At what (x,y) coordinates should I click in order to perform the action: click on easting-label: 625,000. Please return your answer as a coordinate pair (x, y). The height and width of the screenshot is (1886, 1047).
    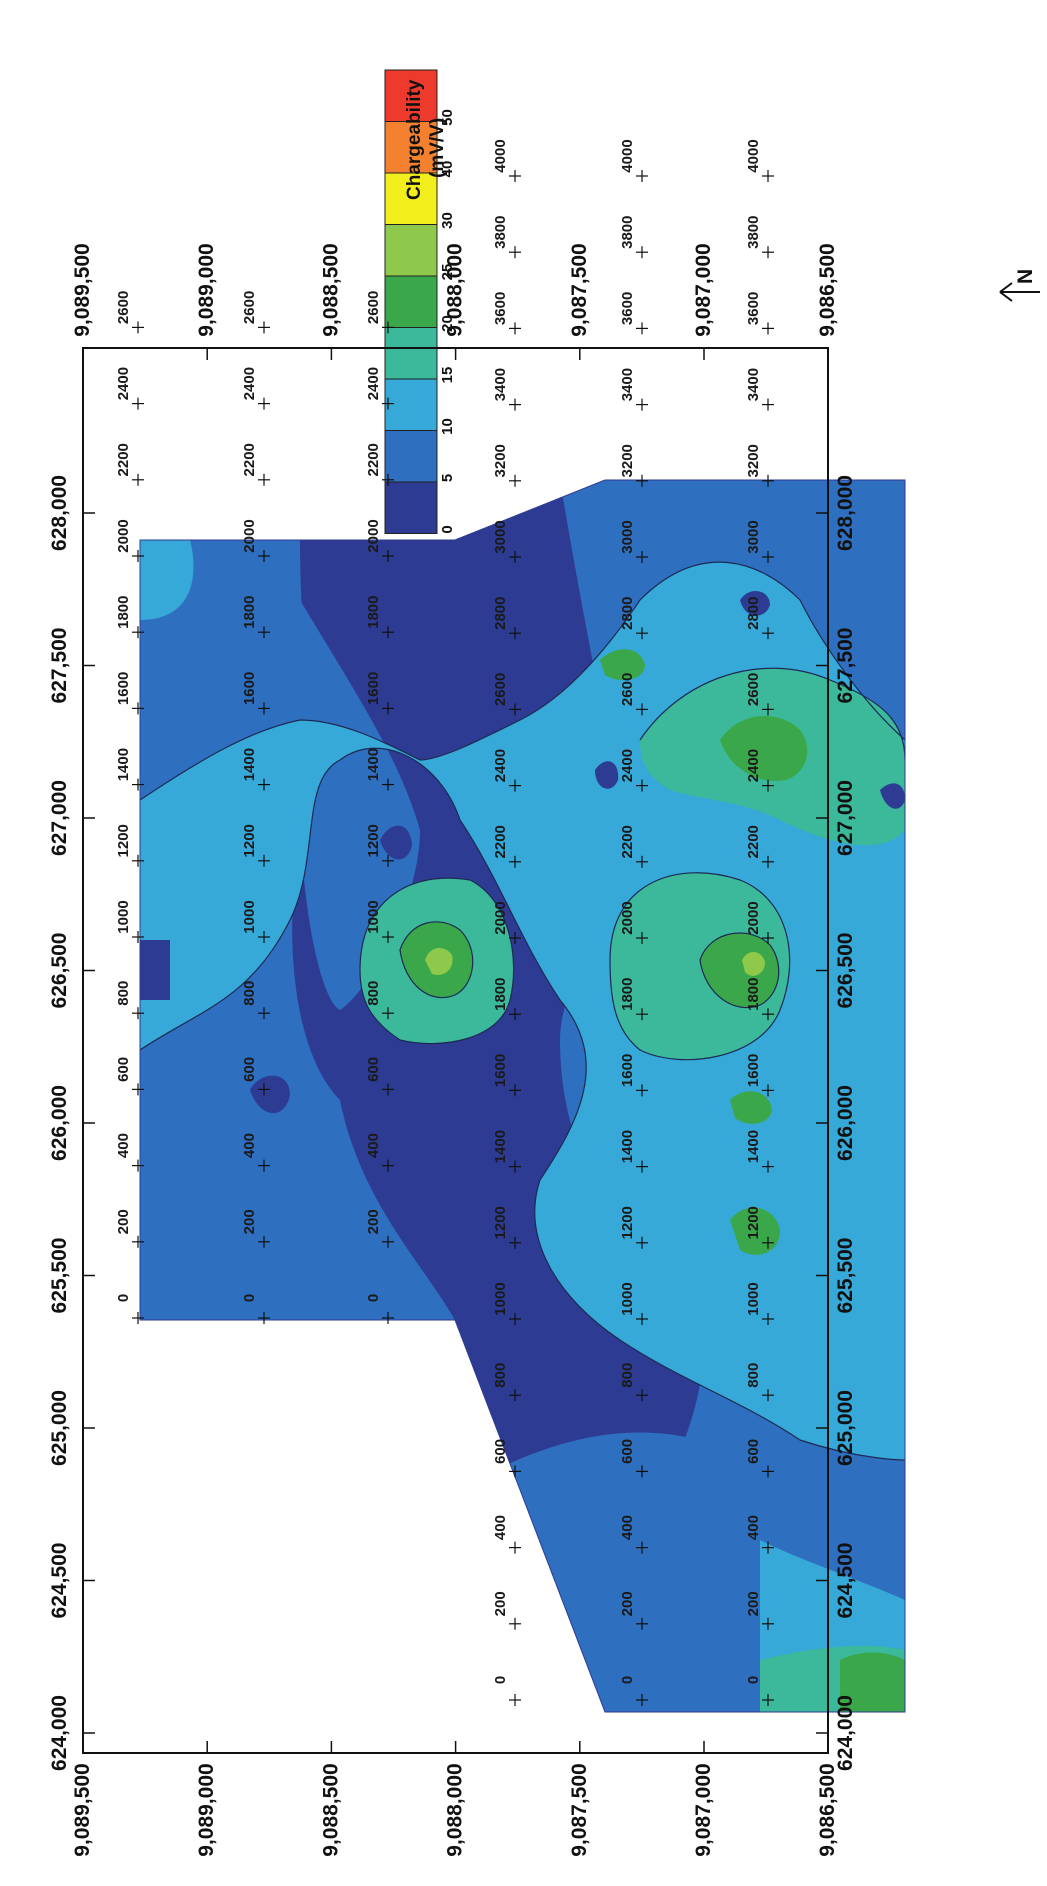
    Looking at the image, I should click on (59, 1428).